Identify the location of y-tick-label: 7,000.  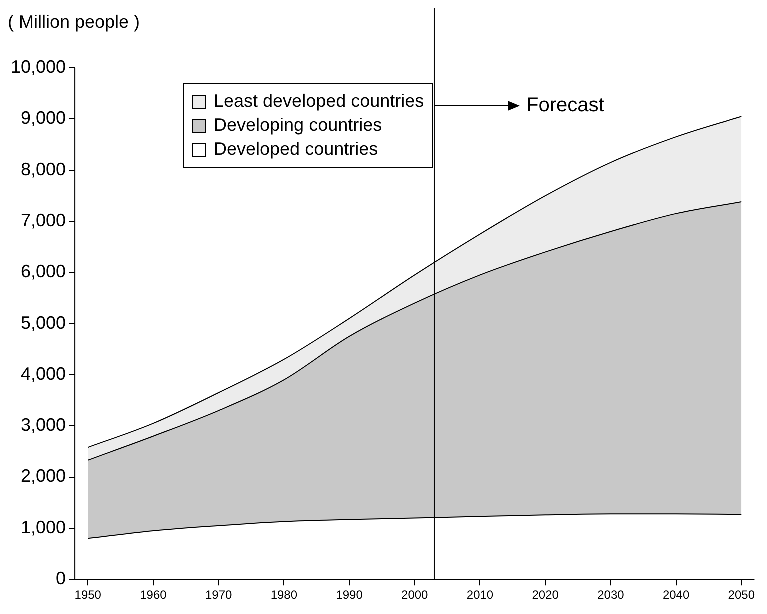
(43, 220).